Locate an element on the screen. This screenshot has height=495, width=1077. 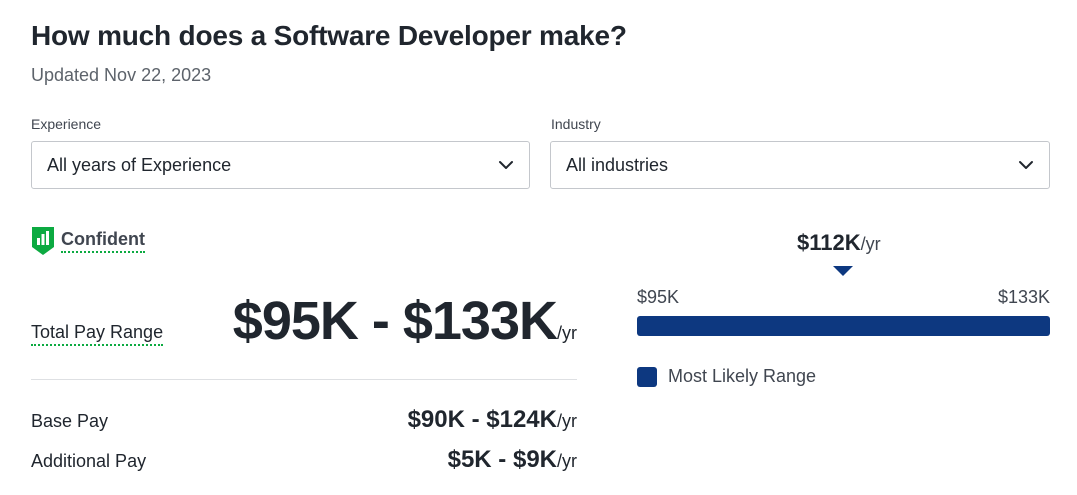
additional-pay-row: Additional Pay $5K - $9K/yr is located at coordinates (304, 460).